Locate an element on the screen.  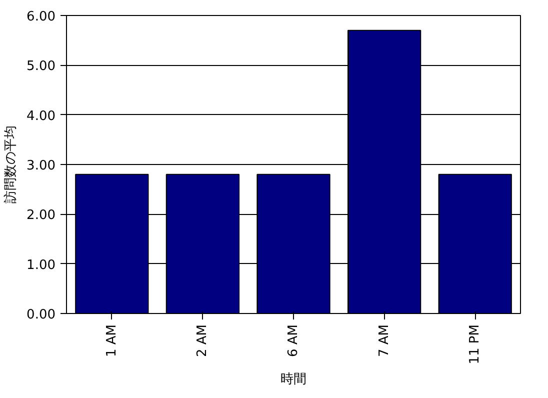
y-tick-label: 0.00 is located at coordinates (41, 315).